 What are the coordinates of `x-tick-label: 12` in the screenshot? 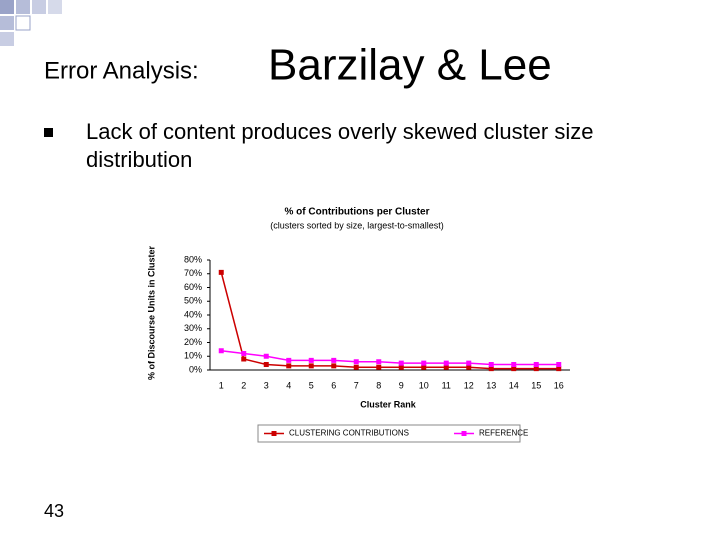 It's located at (469, 385).